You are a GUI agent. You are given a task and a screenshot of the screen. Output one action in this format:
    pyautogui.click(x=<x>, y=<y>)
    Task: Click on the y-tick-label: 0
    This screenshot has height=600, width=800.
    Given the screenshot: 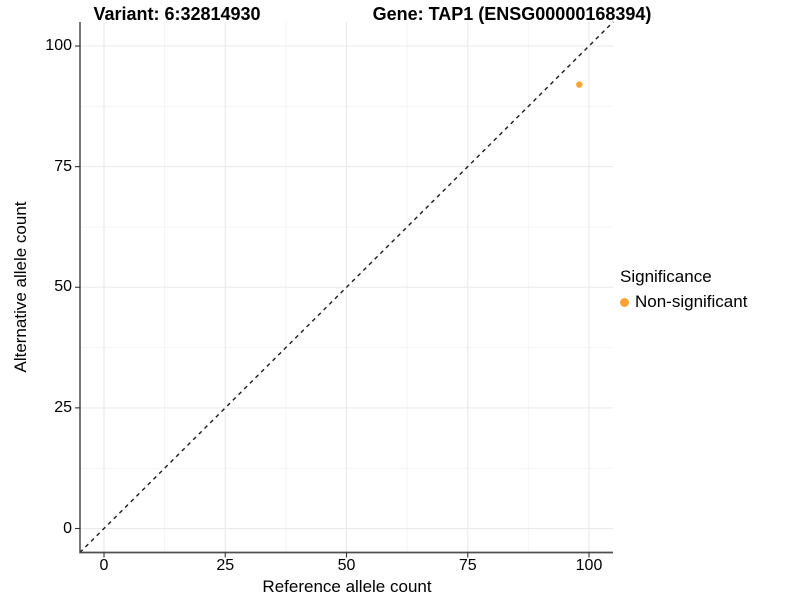 What is the action you would take?
    pyautogui.click(x=67, y=528)
    